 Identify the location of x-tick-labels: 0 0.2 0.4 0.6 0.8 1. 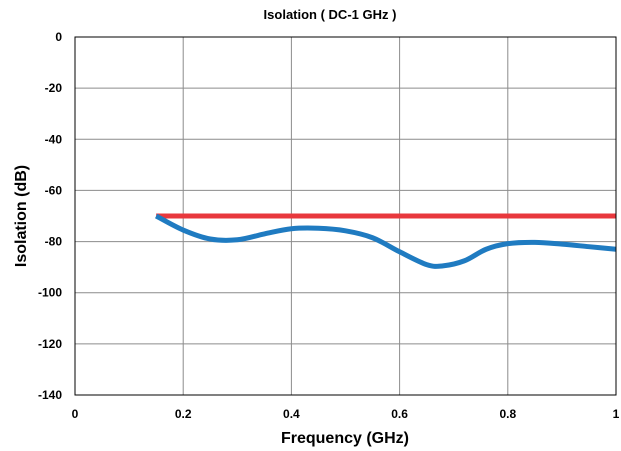
(346, 414).